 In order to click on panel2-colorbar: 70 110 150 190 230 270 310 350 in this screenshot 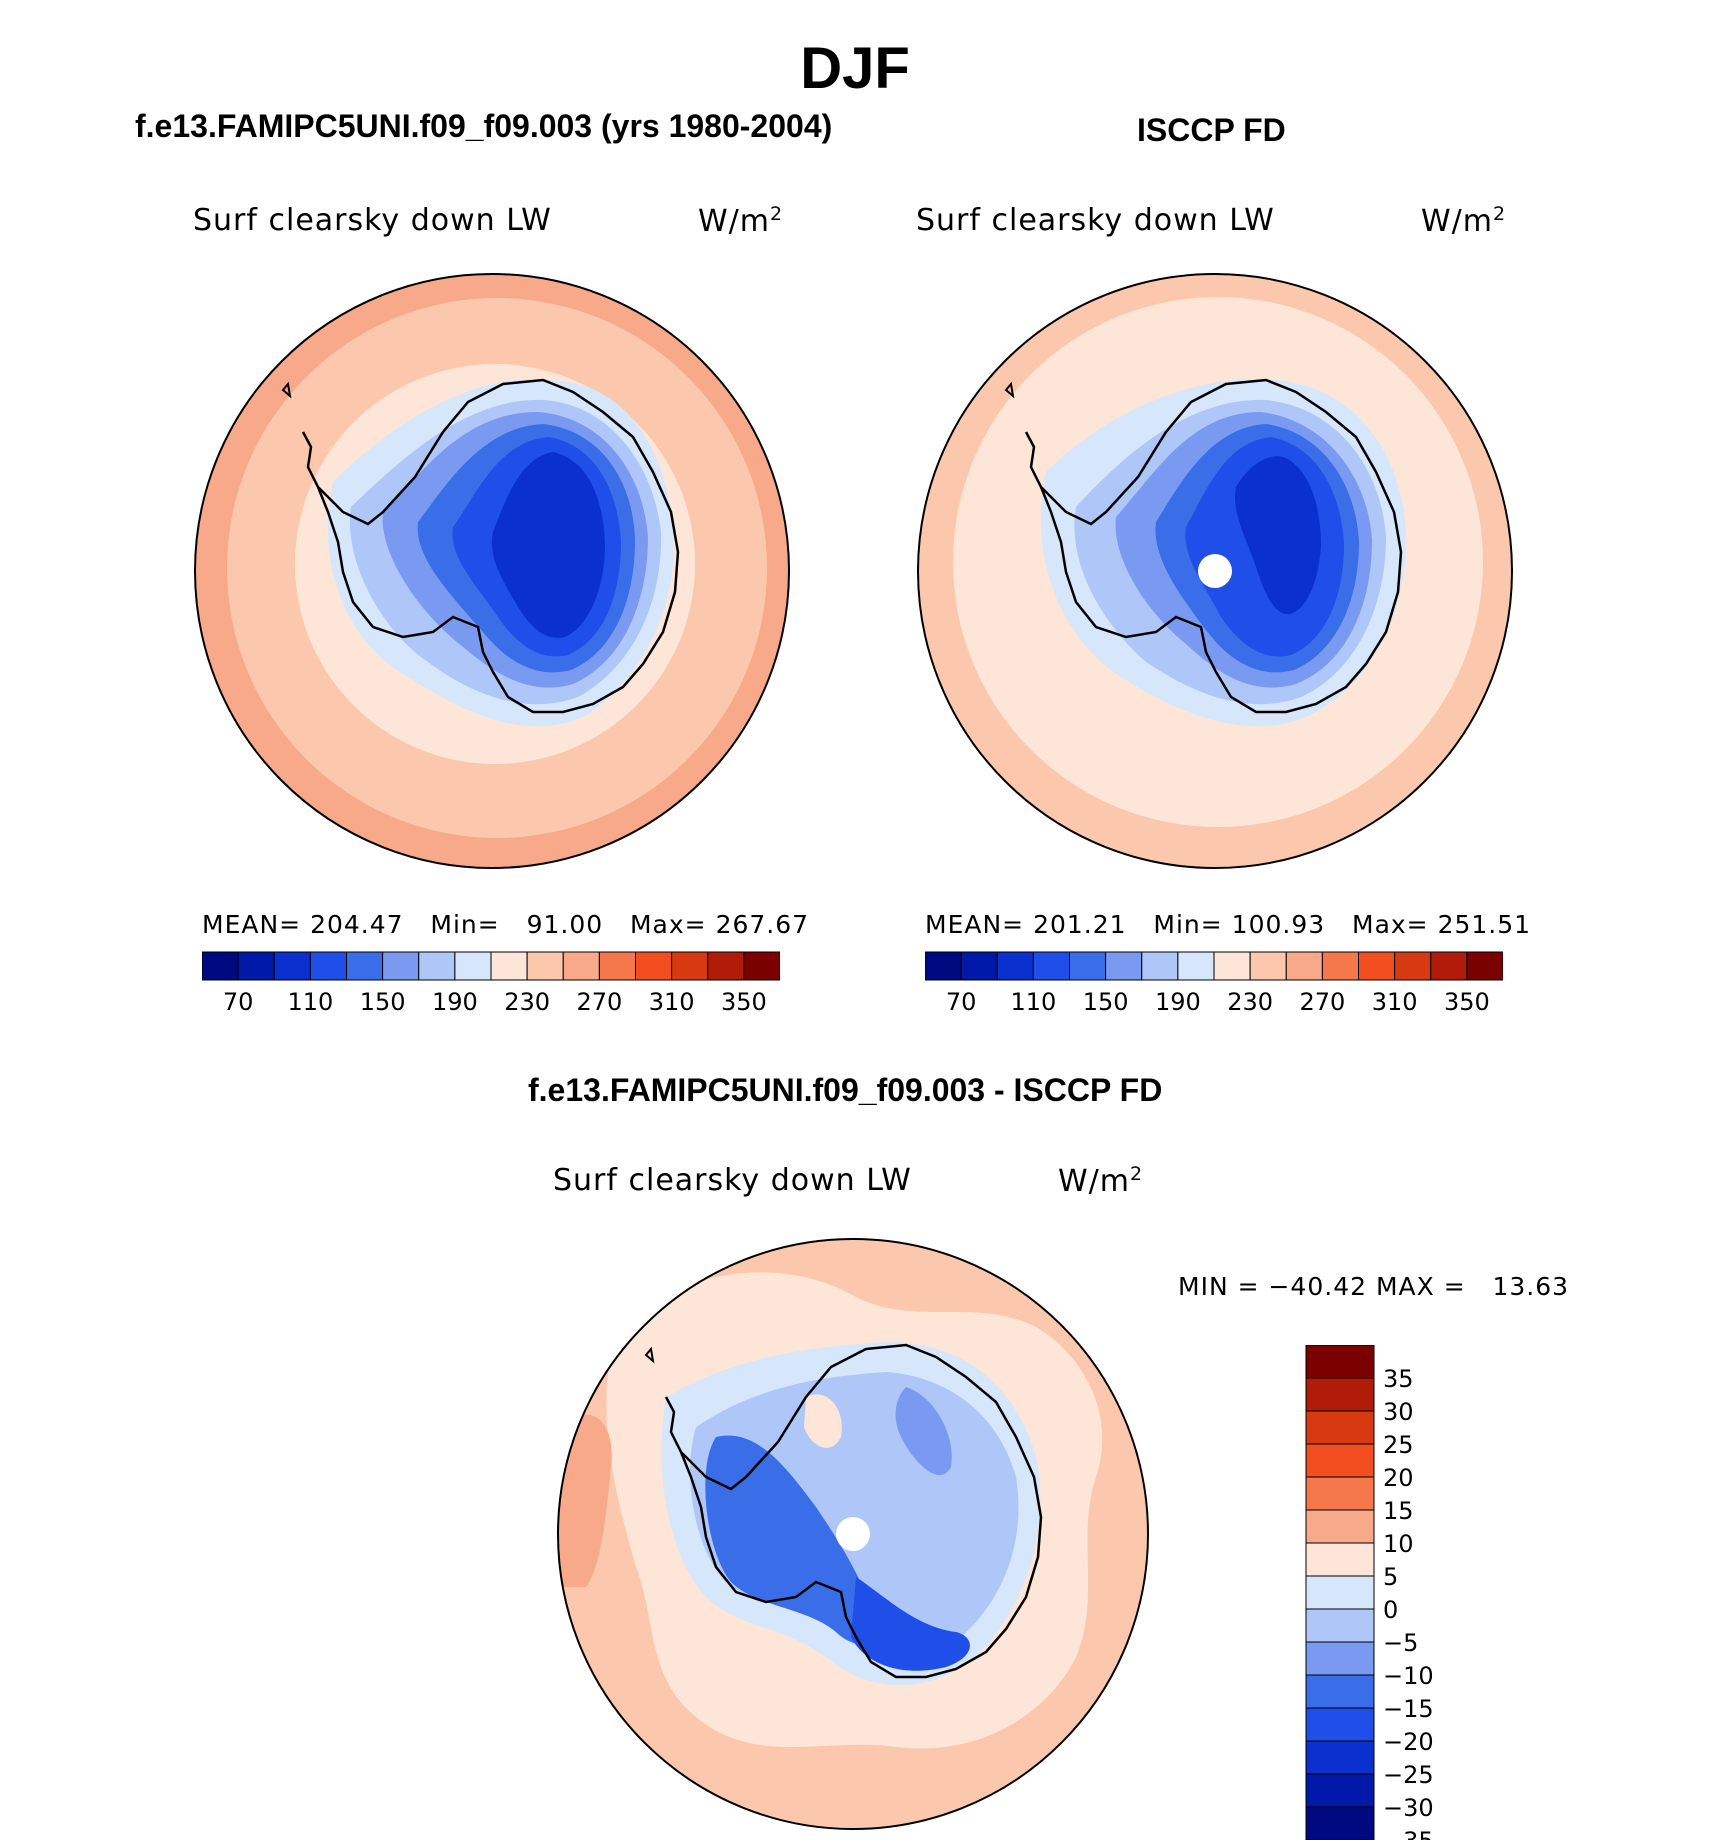, I will do `click(1214, 983)`.